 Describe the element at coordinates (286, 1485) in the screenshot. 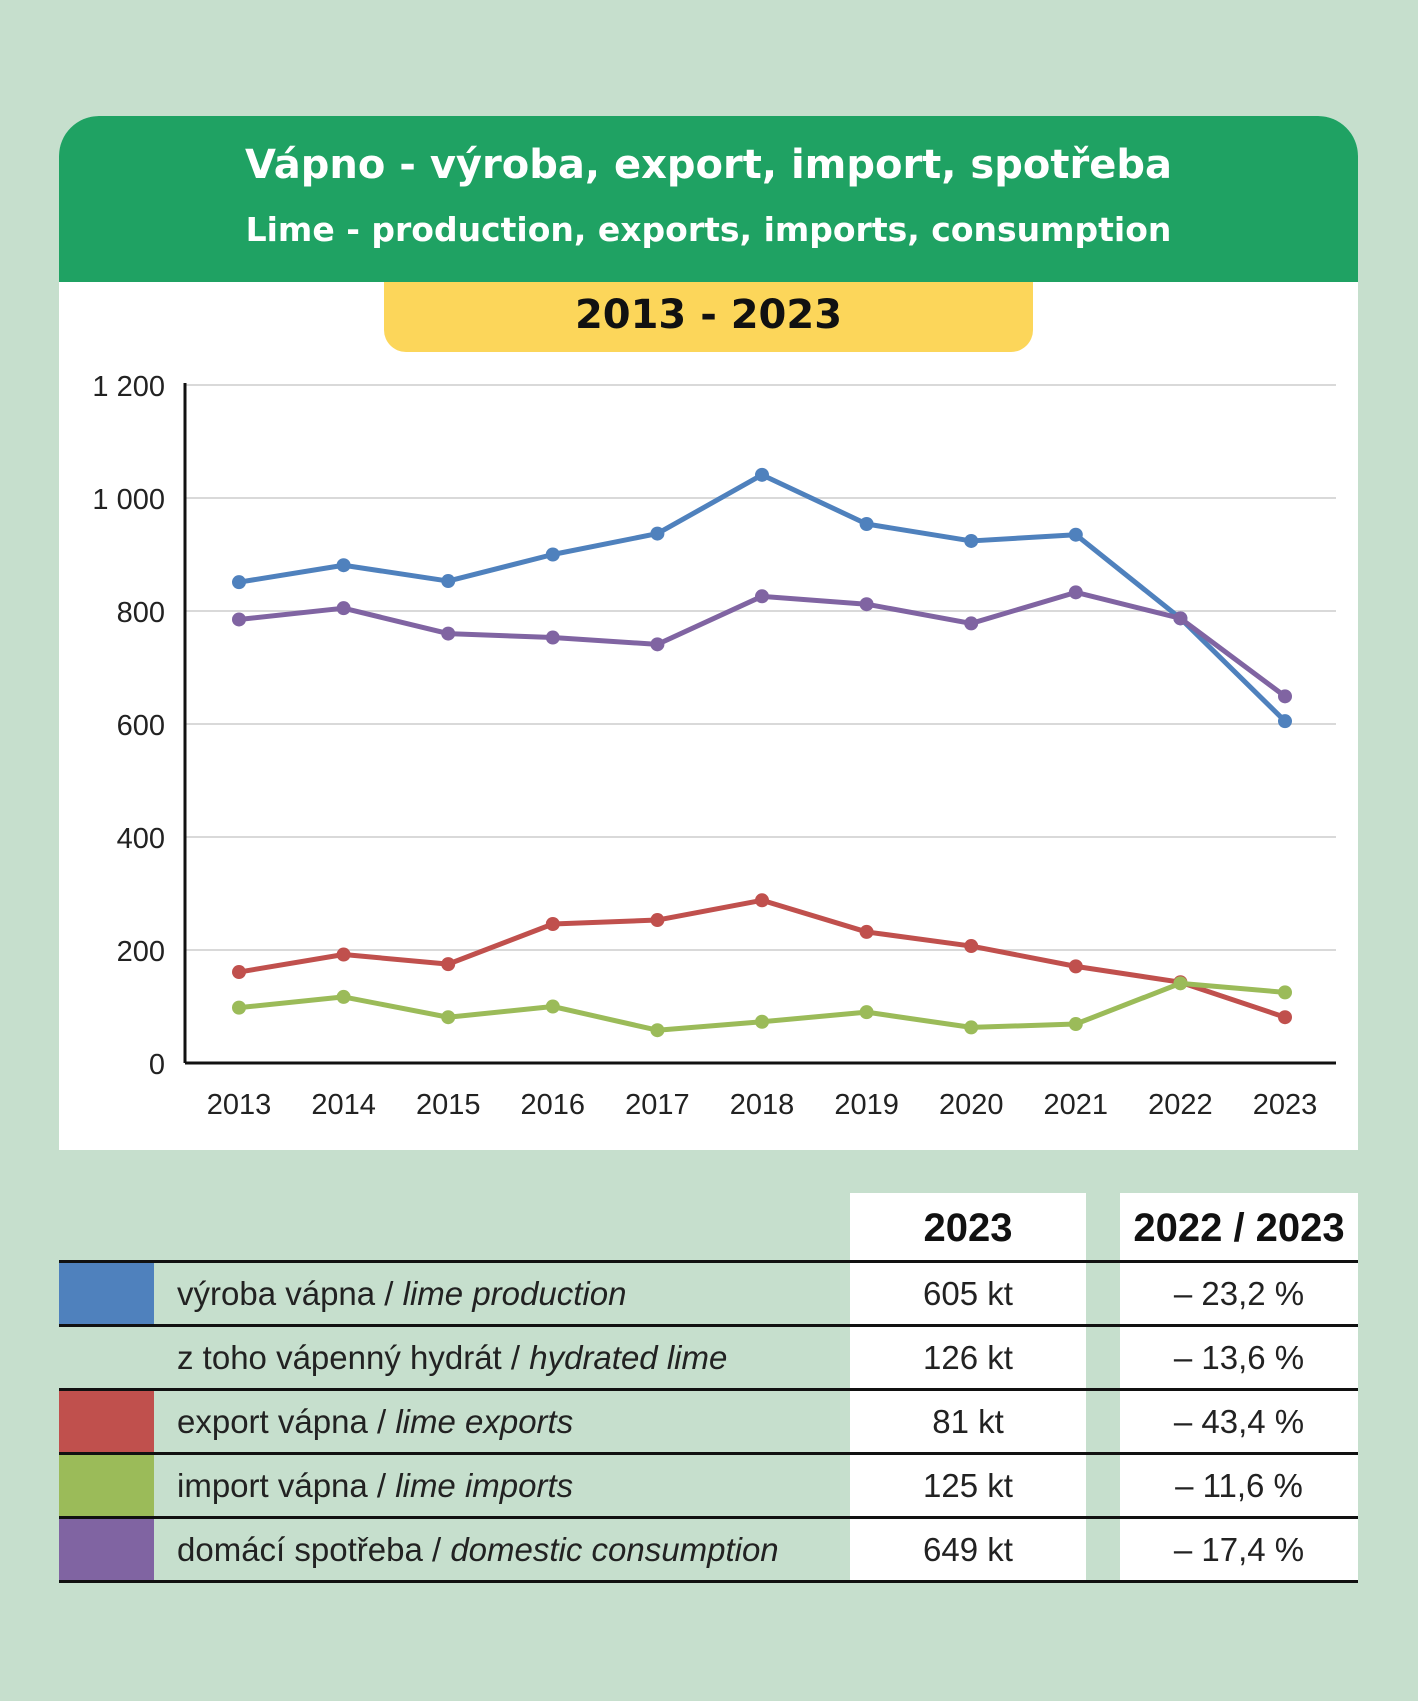

I see `row-label-cz: import vápna /` at that location.